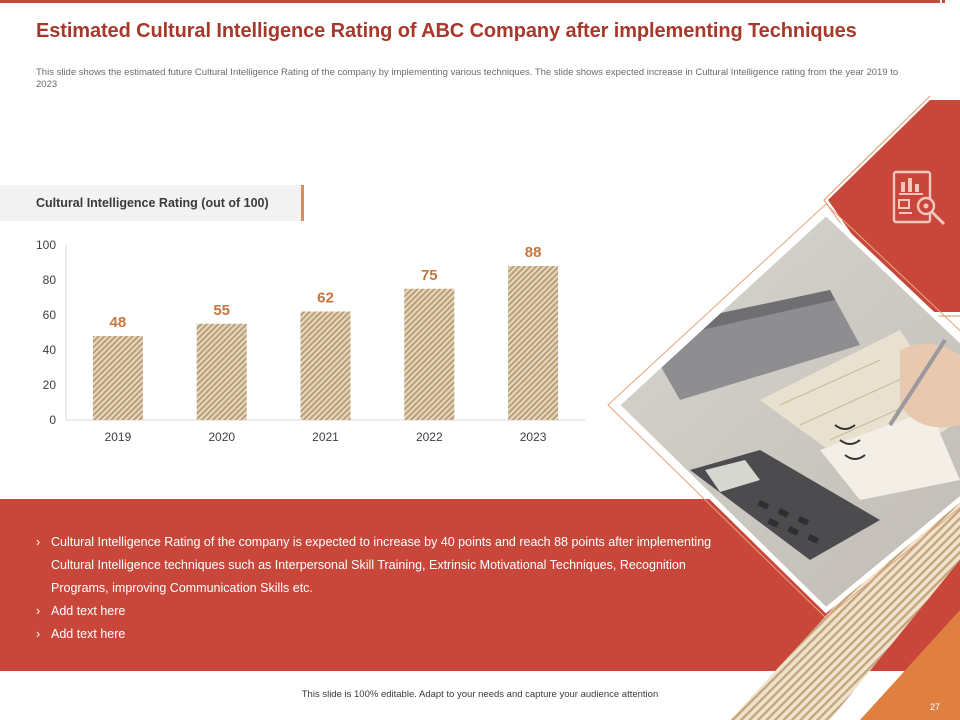 Image resolution: width=960 pixels, height=720 pixels. Describe the element at coordinates (50, 350) in the screenshot. I see `y-tick-label: 40` at that location.